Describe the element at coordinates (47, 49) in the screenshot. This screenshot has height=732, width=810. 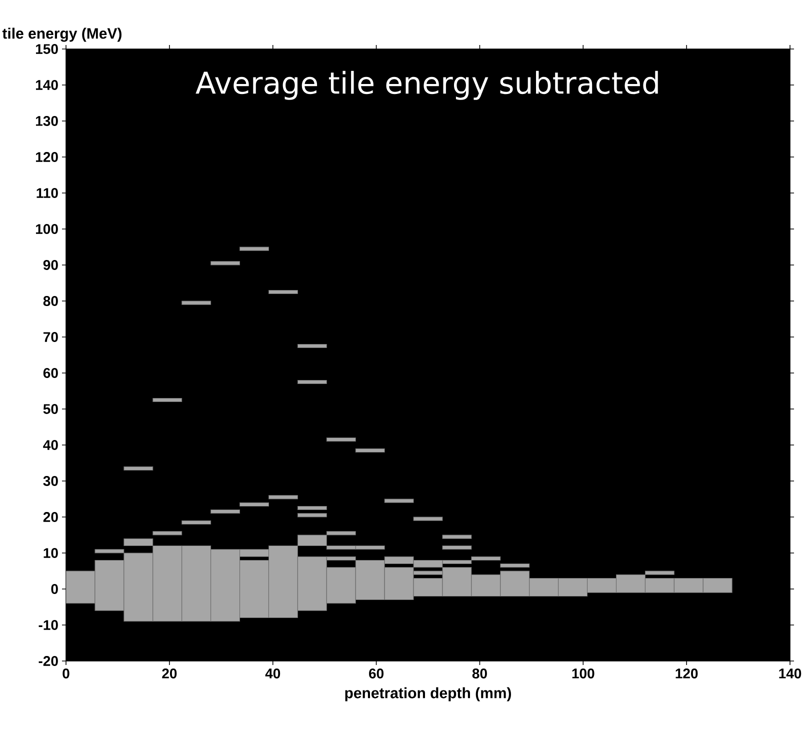
I see `y-tick-label: 150` at that location.